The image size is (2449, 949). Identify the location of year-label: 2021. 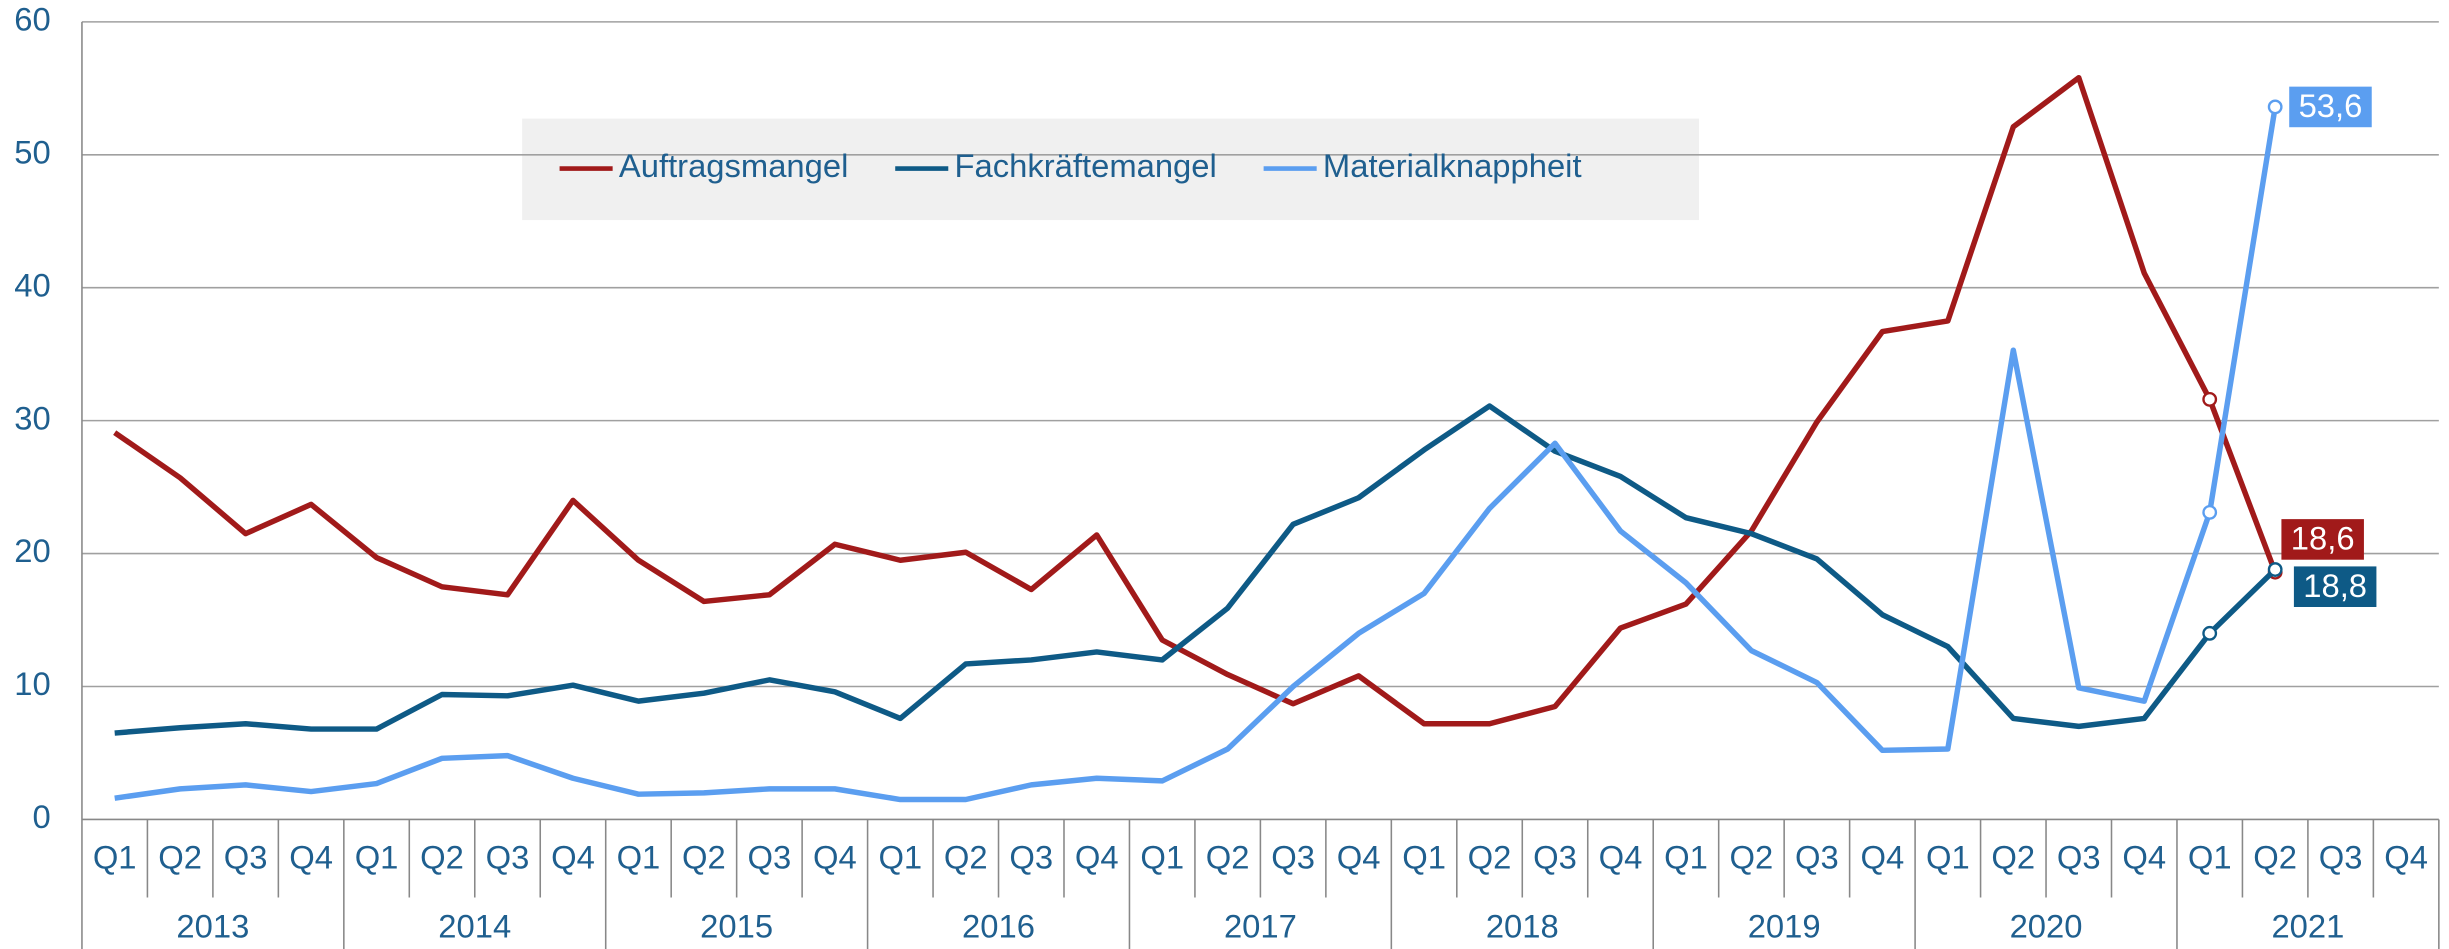
(2307, 925).